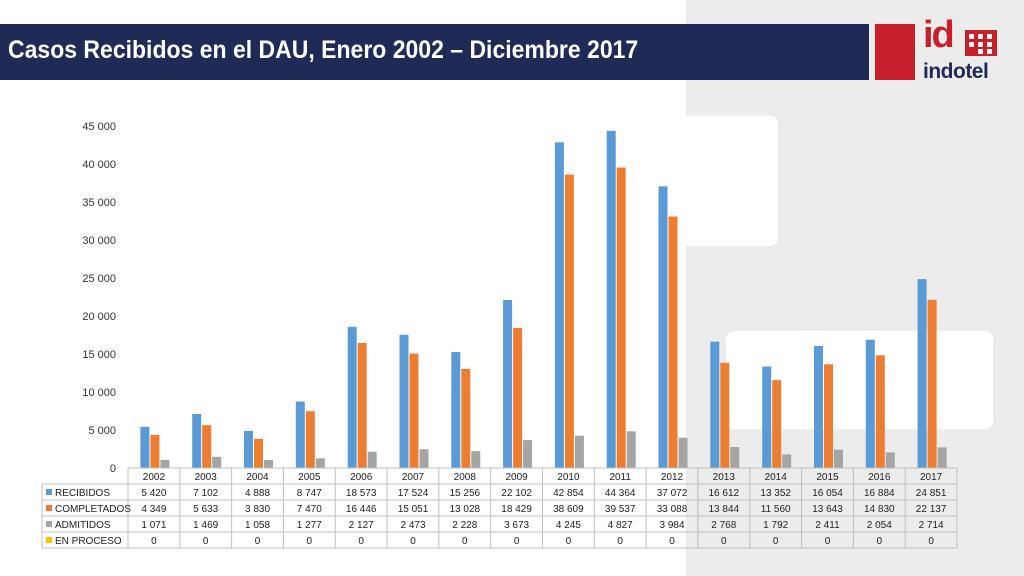 Image resolution: width=1024 pixels, height=576 pixels. Describe the element at coordinates (516, 477) in the screenshot. I see `x-category-label: 2009` at that location.